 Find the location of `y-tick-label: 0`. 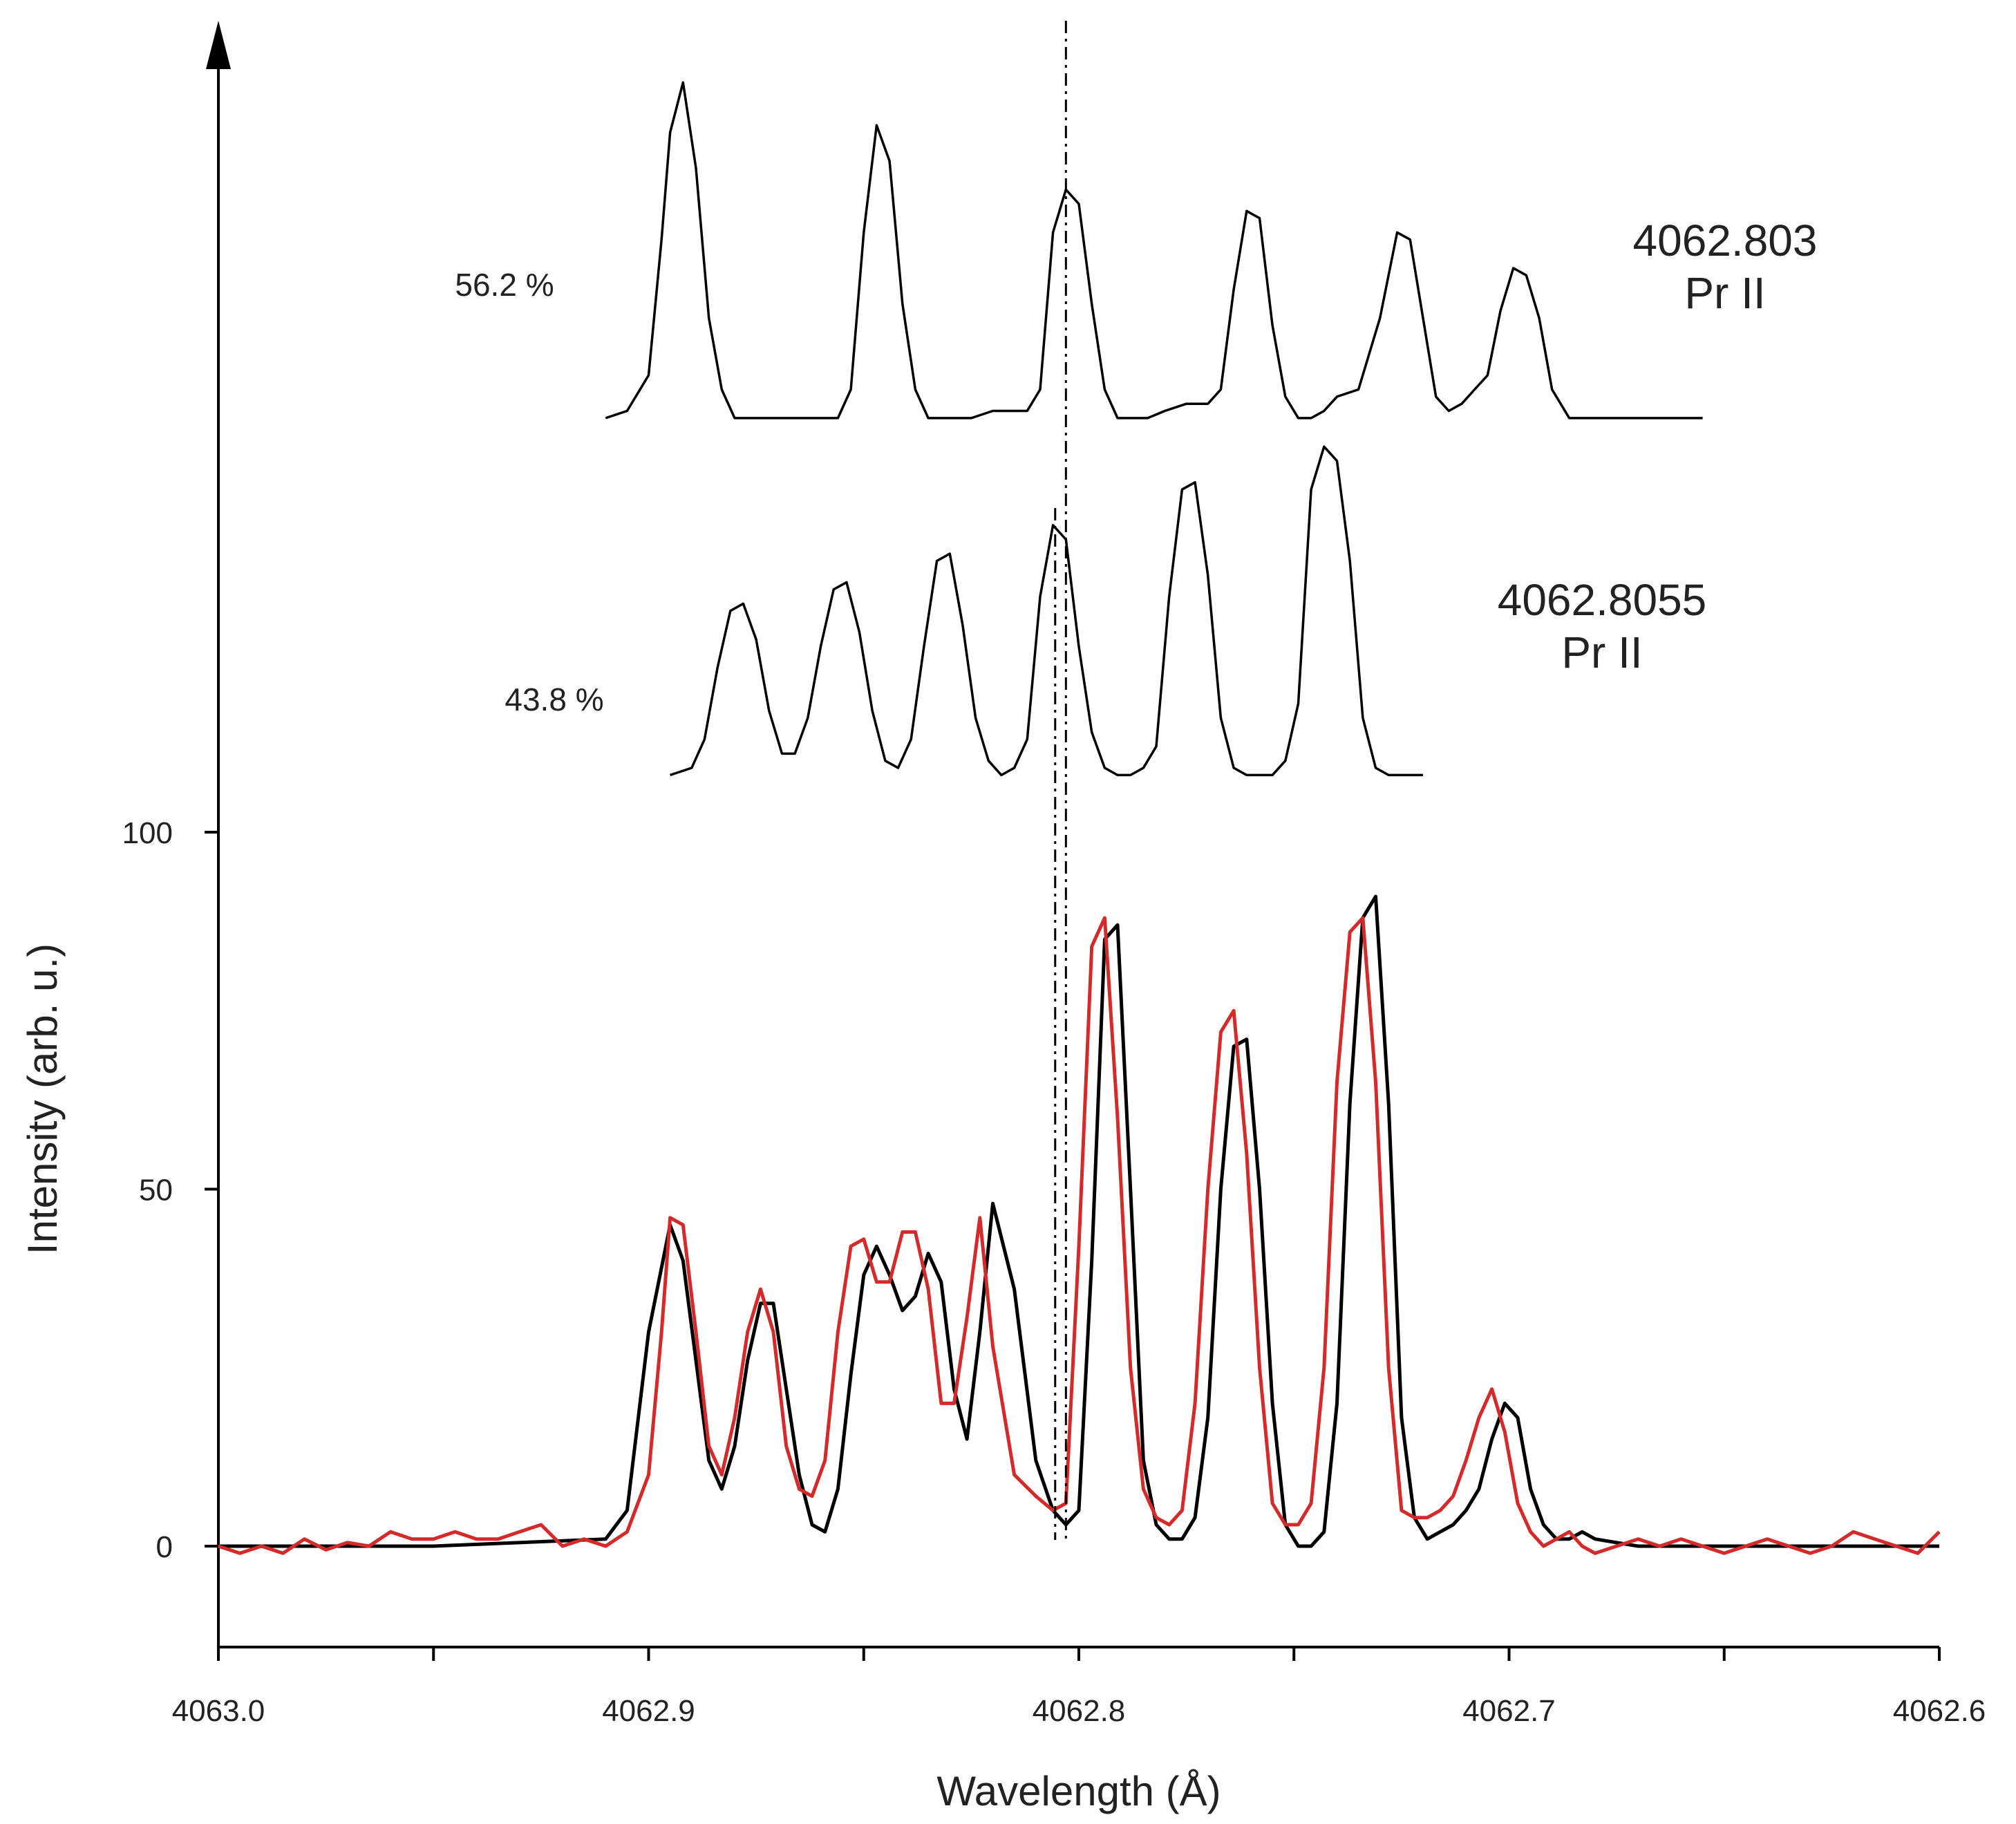

y-tick-label: 0 is located at coordinates (165, 1547).